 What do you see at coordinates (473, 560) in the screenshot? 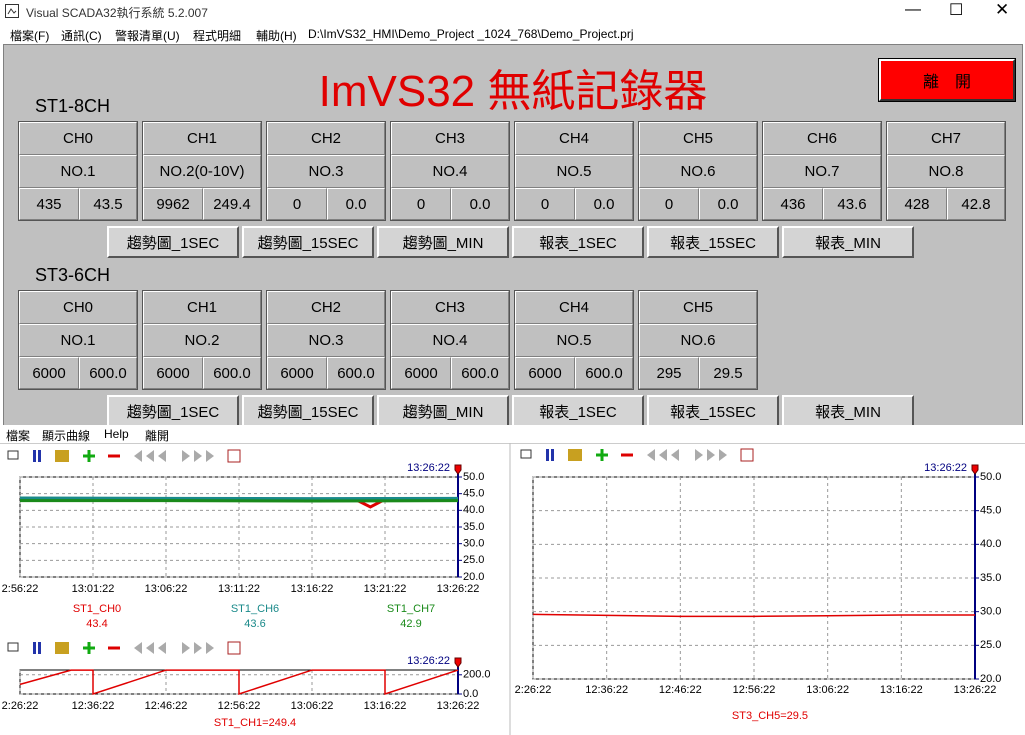
I see `y-tick-label: 25.0` at bounding box center [473, 560].